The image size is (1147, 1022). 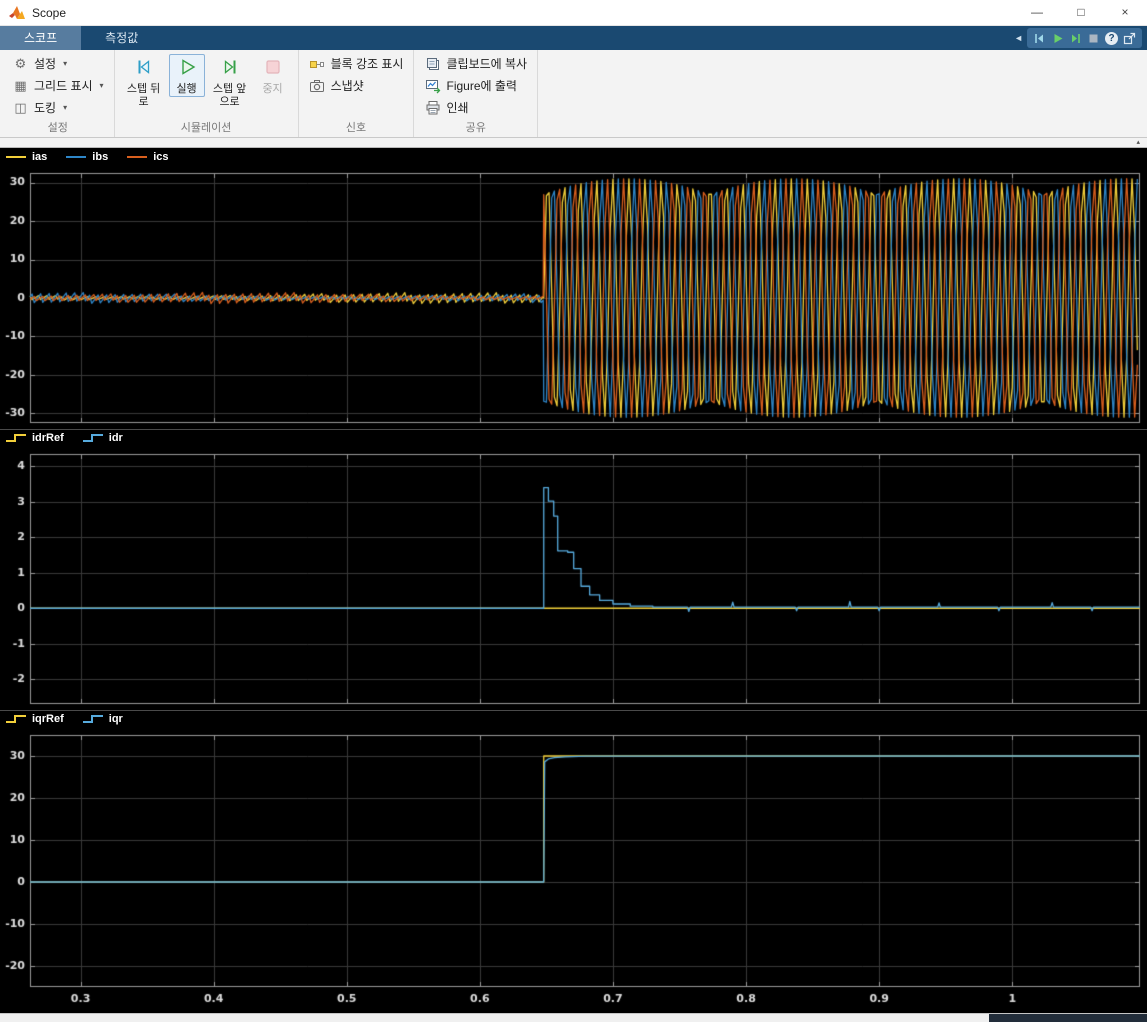 I want to click on legend-label-iqr: iqr, so click(x=115, y=719).